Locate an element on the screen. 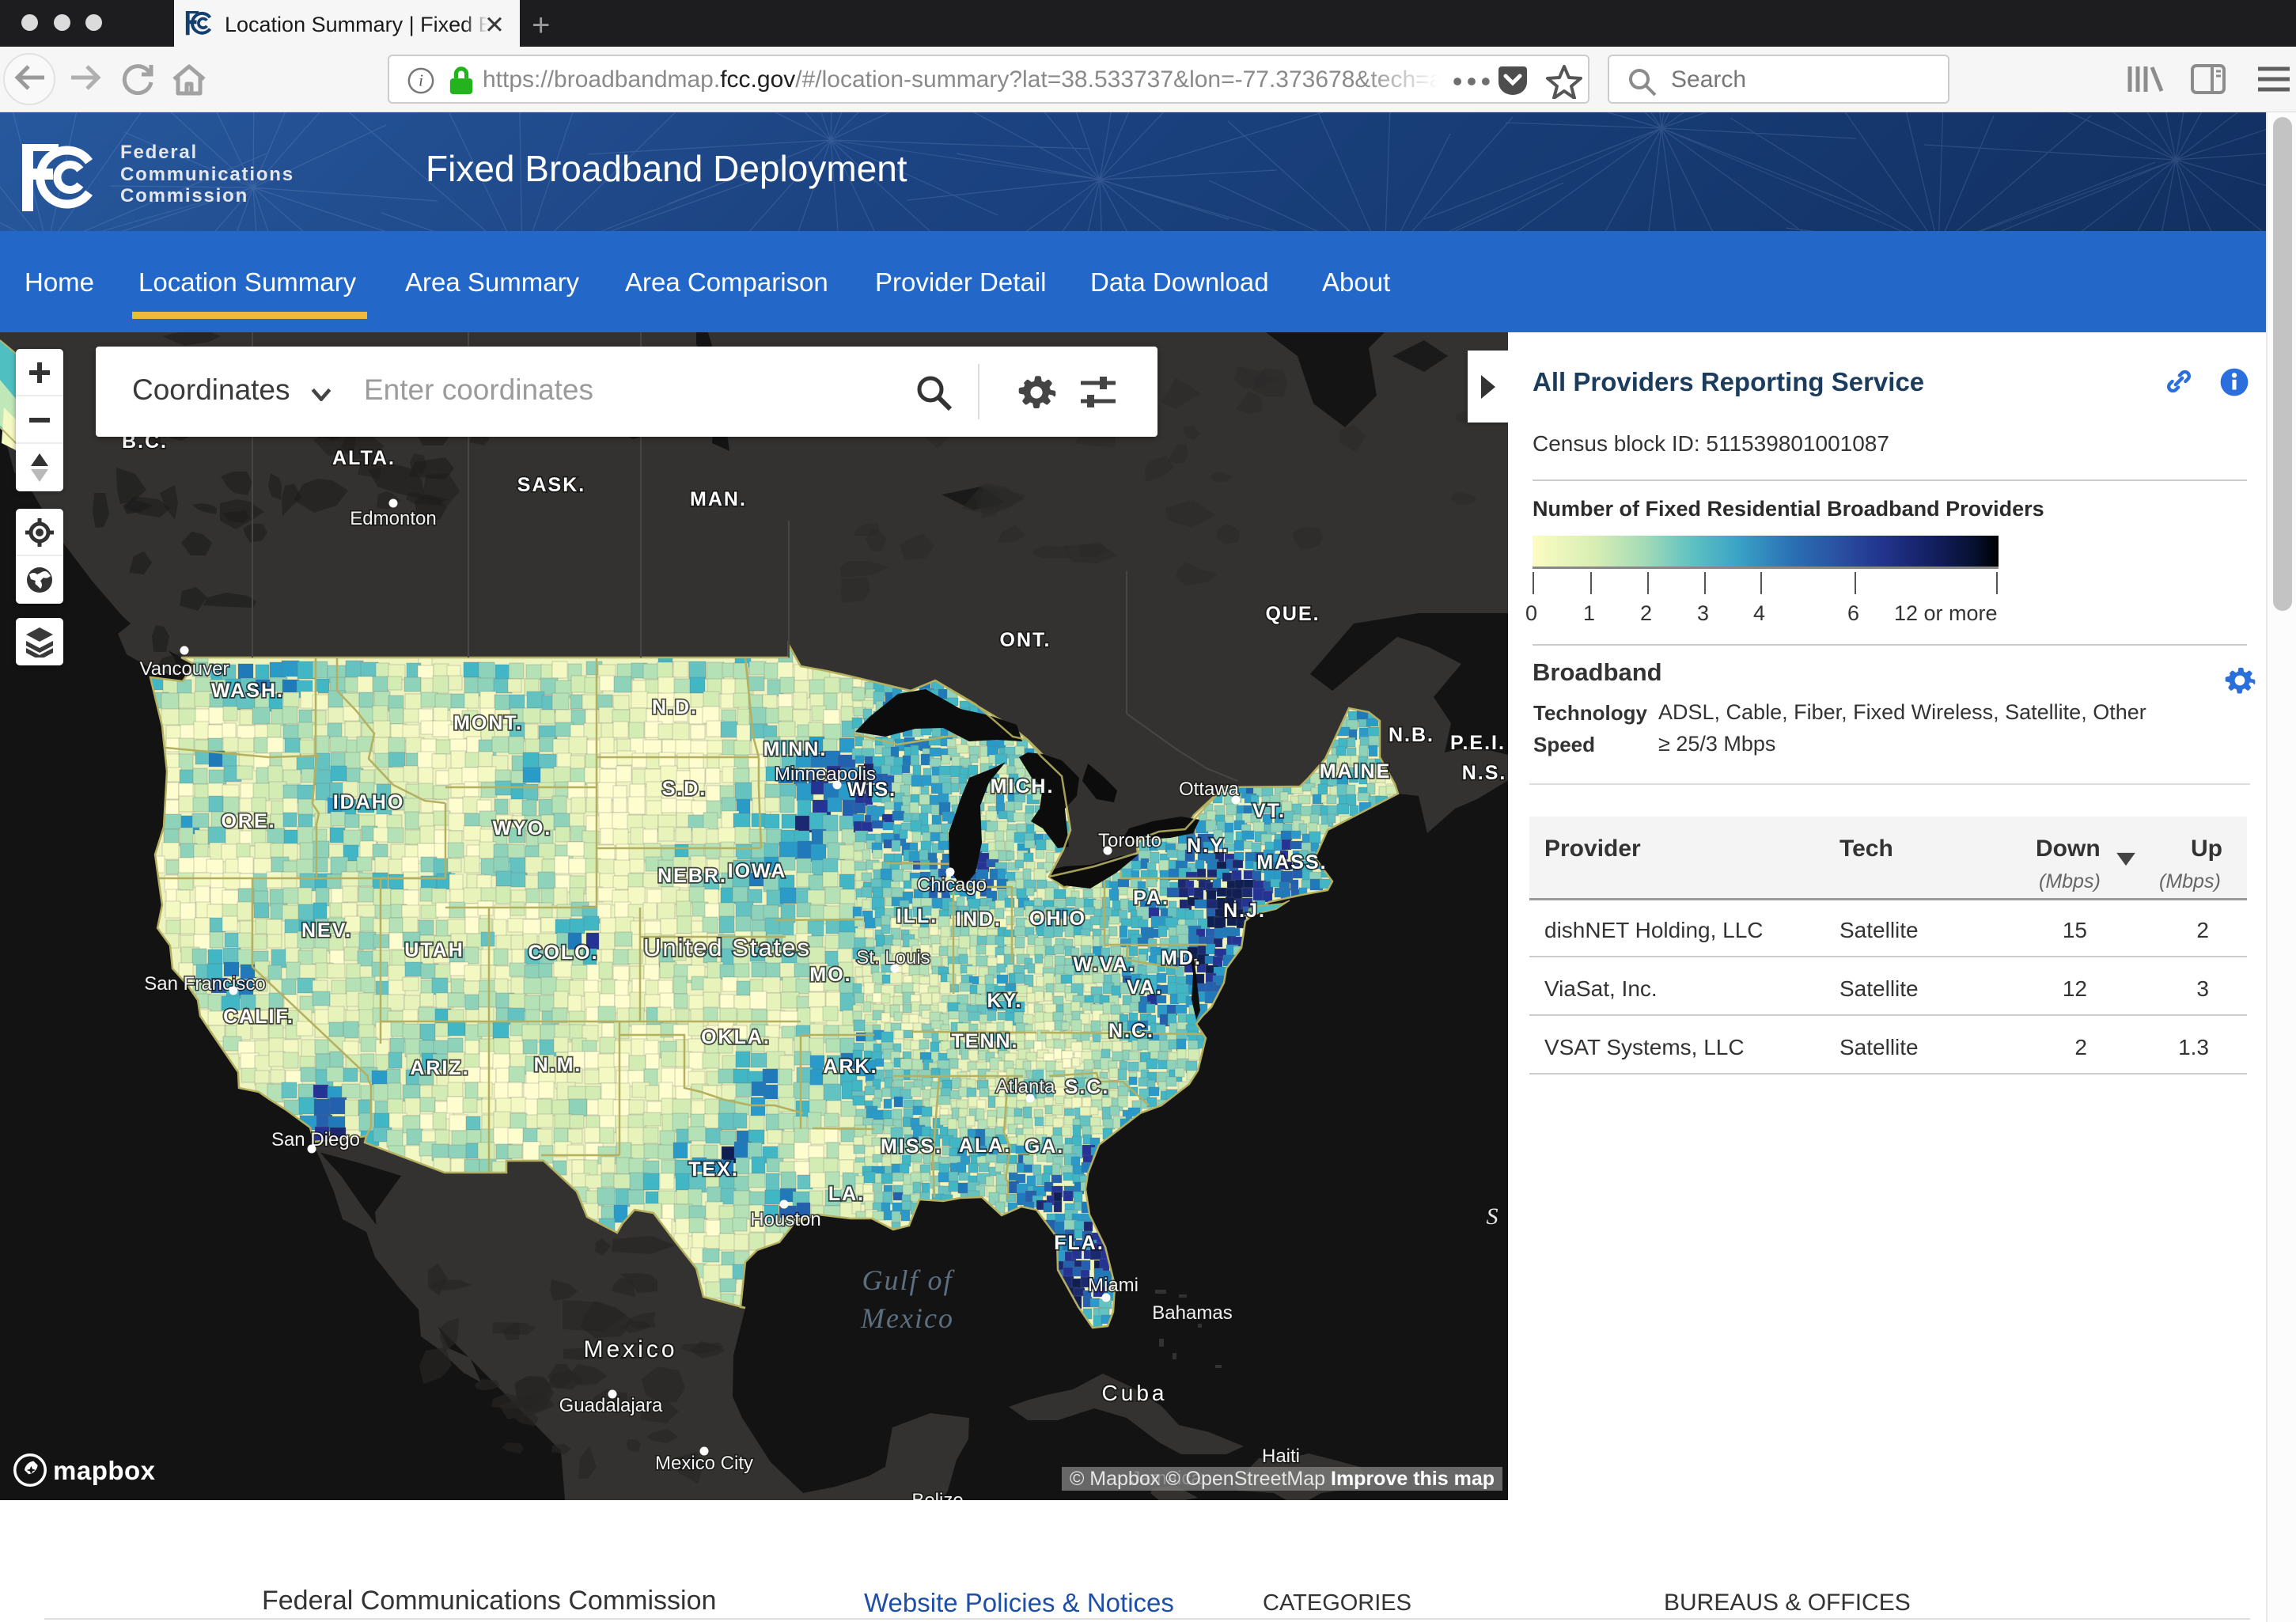  svg-text: MASS. is located at coordinates (1292, 863).